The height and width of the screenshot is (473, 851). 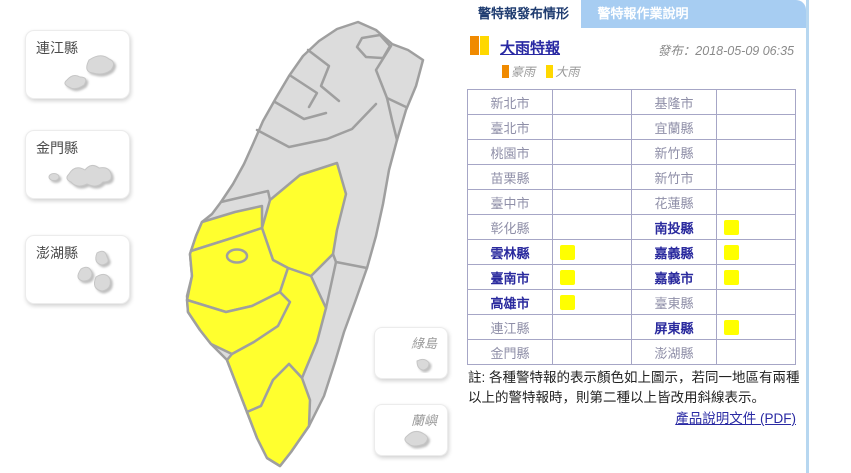 I want to click on island-label-green-island: 綠島, so click(x=423, y=343).